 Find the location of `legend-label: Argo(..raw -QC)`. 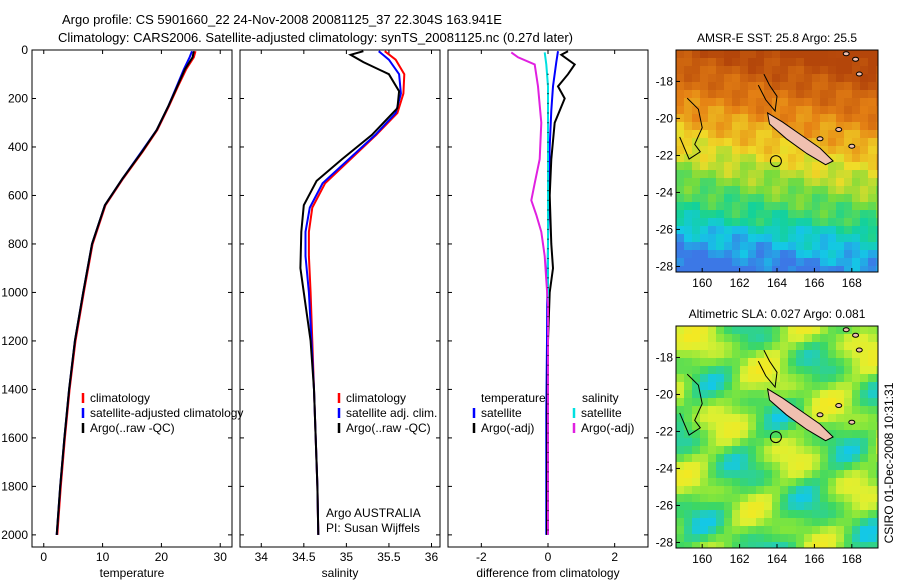

legend-label: Argo(..raw -QC) is located at coordinates (388, 428).